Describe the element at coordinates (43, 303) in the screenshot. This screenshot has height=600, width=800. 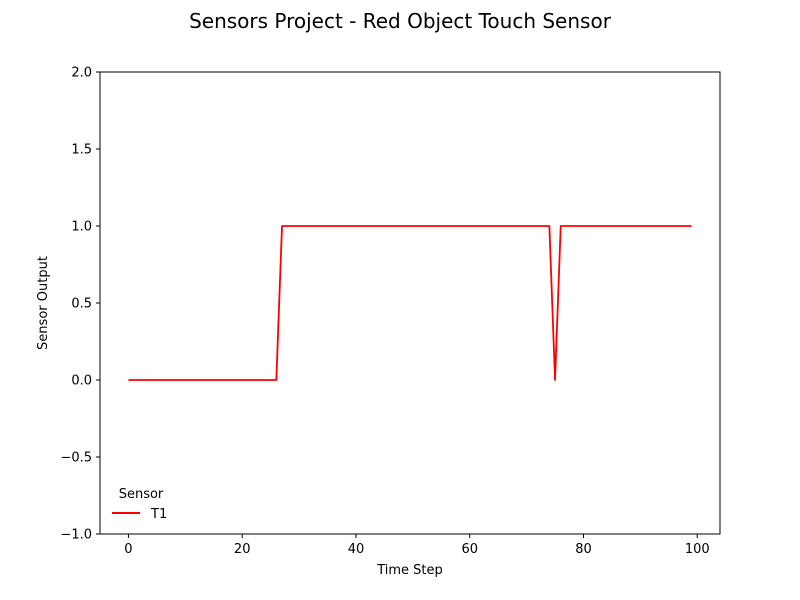
I see `y-axis-label: Sensor Output` at that location.